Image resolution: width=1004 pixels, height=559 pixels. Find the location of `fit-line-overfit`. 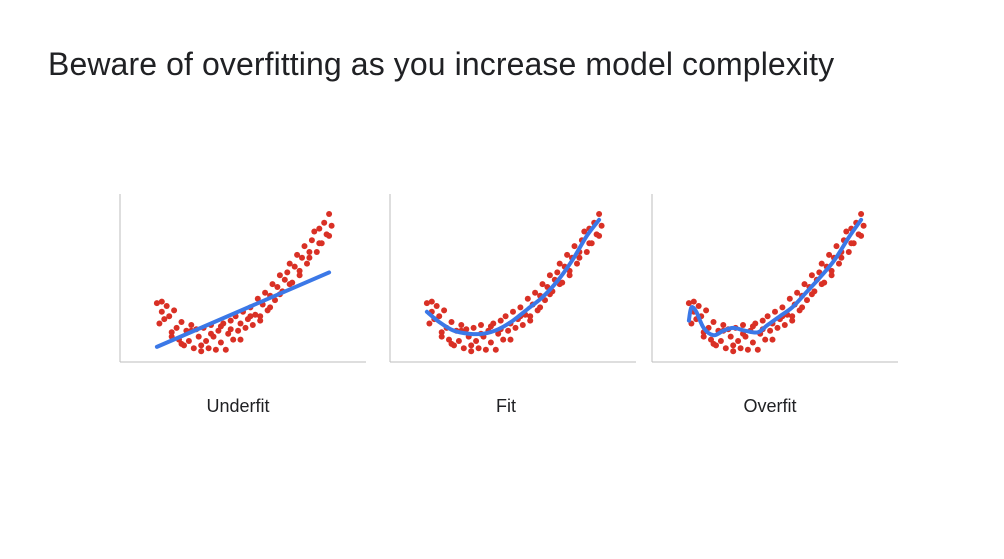

fit-line-overfit is located at coordinates (775, 277).